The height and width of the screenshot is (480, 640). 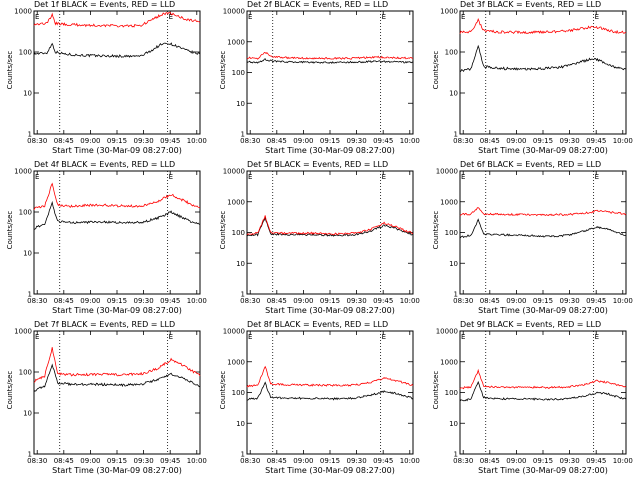 I want to click on panel-title: Det 8f BLACK = Events, RED = LLD, so click(x=318, y=324).